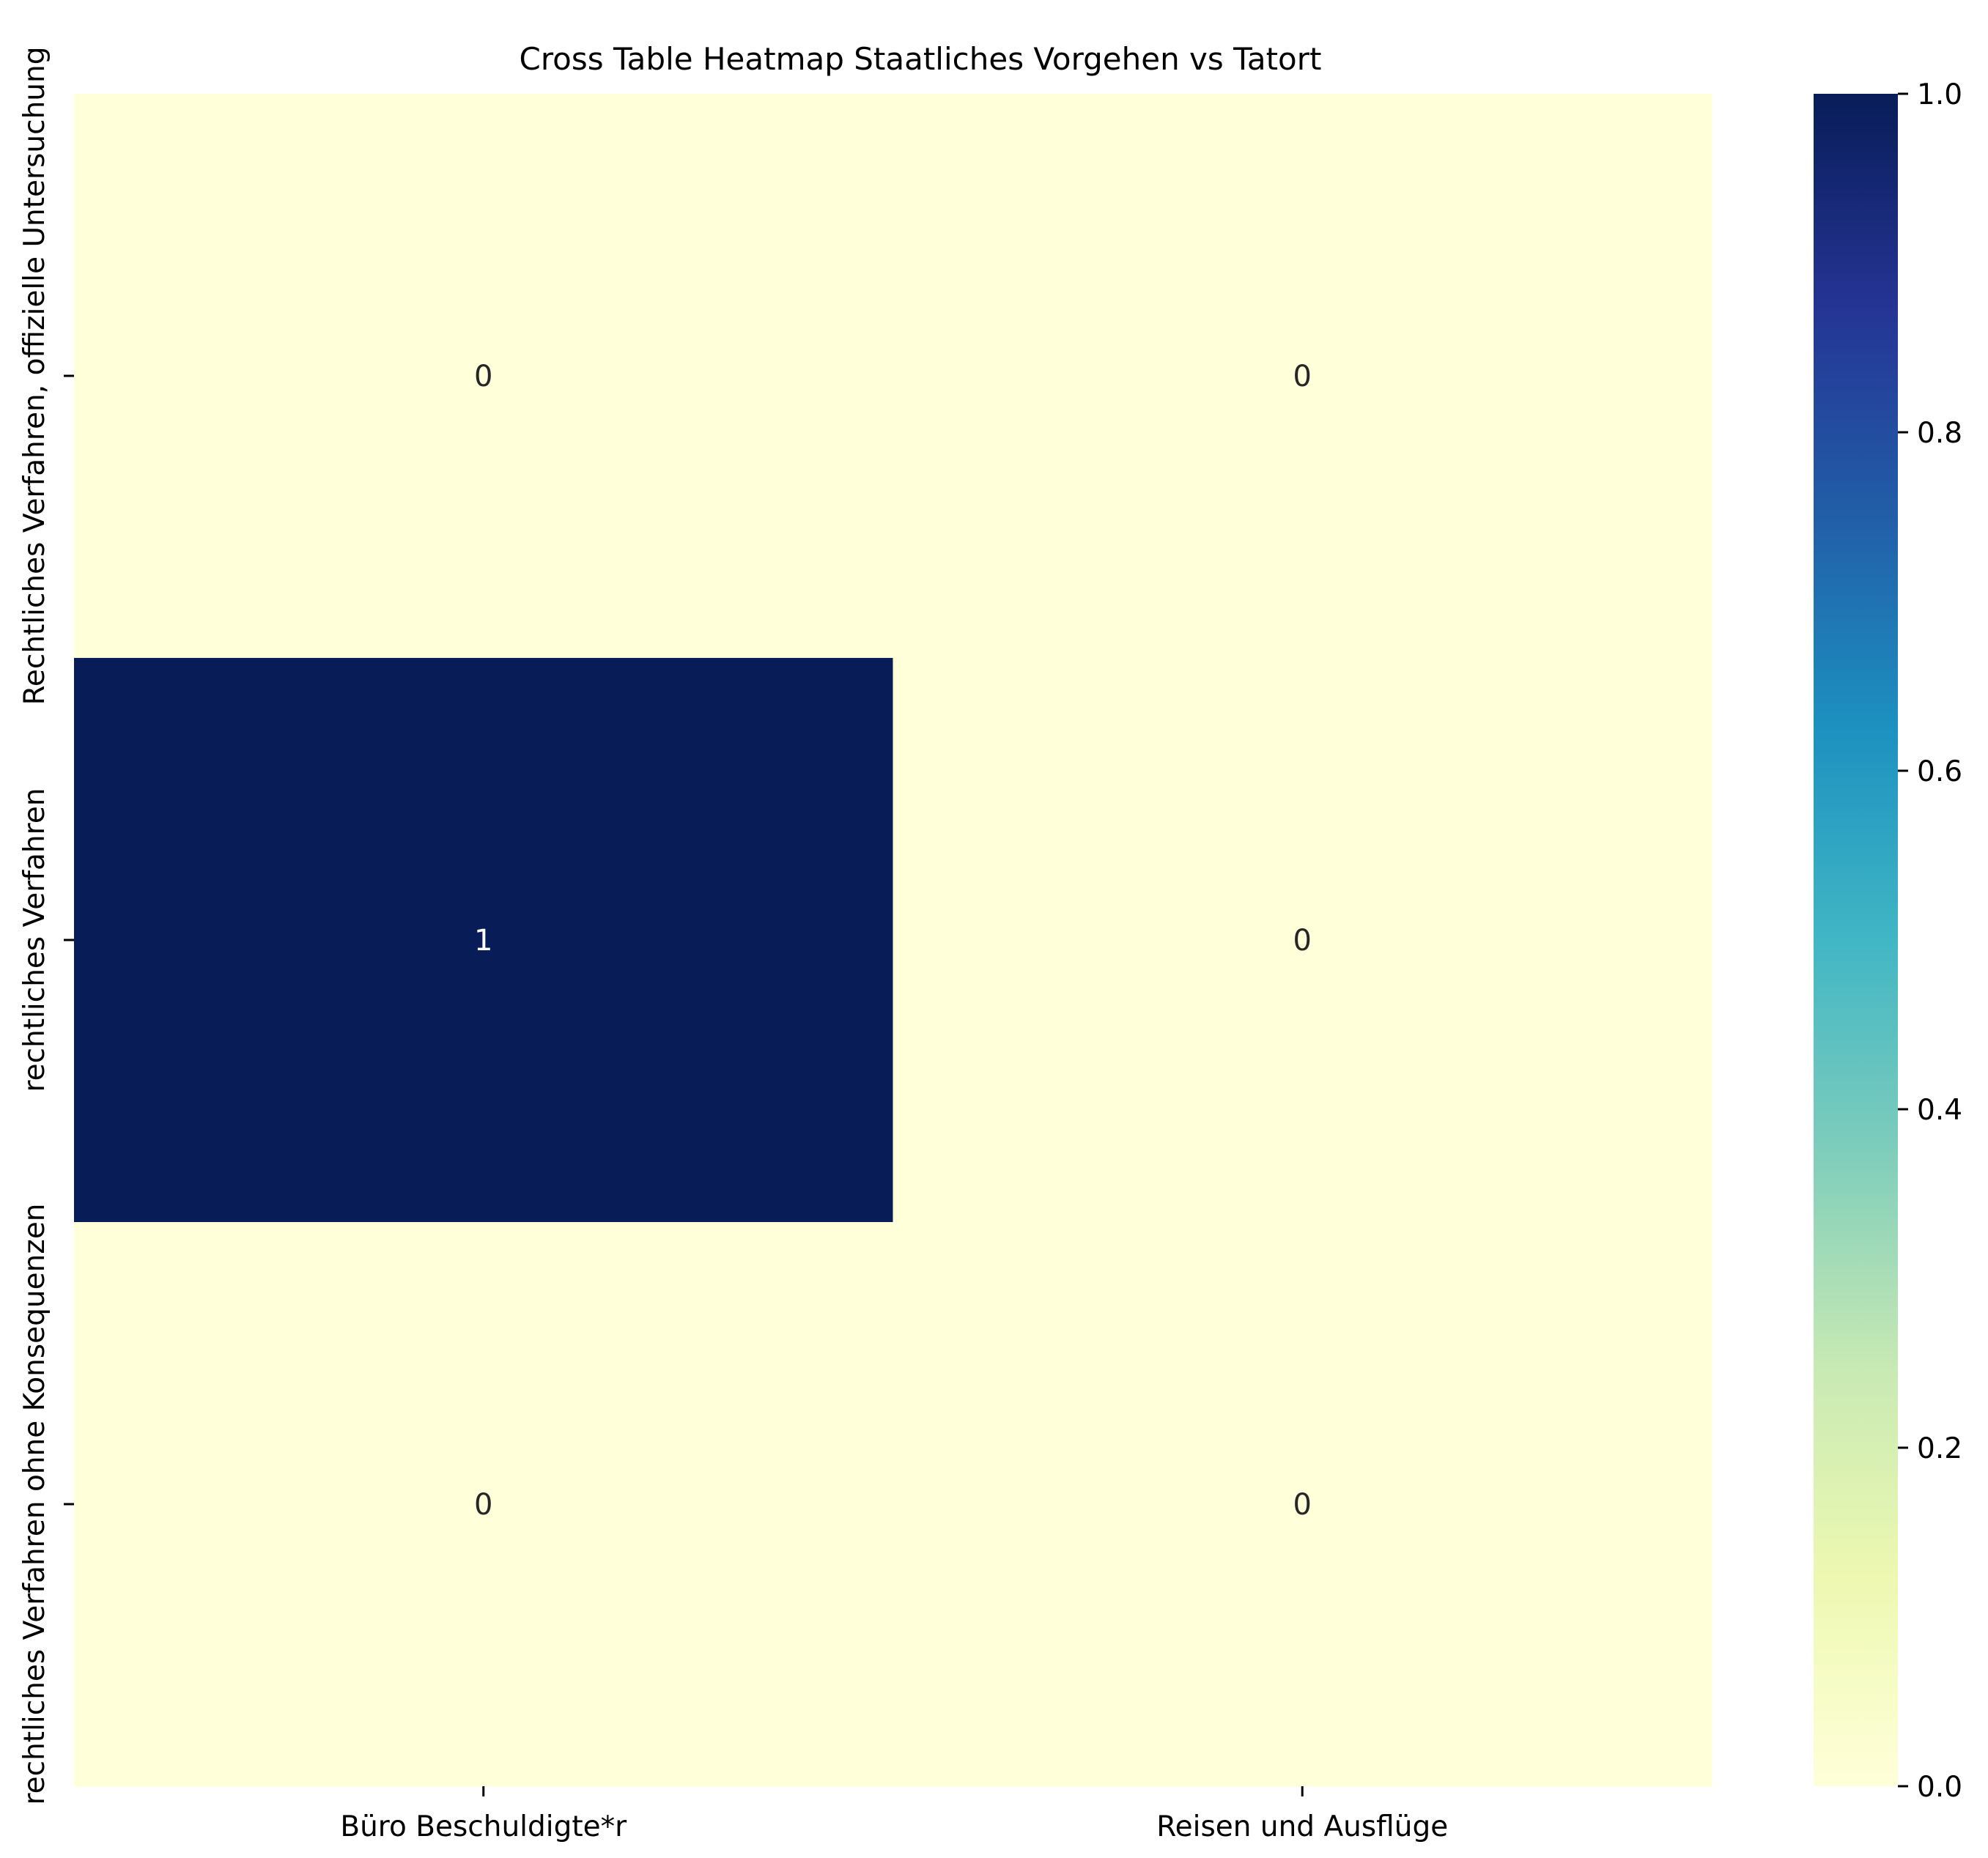 This screenshot has width=1988, height=1858. I want to click on colorbar-tick-label-1: 0.2, so click(1939, 1448).